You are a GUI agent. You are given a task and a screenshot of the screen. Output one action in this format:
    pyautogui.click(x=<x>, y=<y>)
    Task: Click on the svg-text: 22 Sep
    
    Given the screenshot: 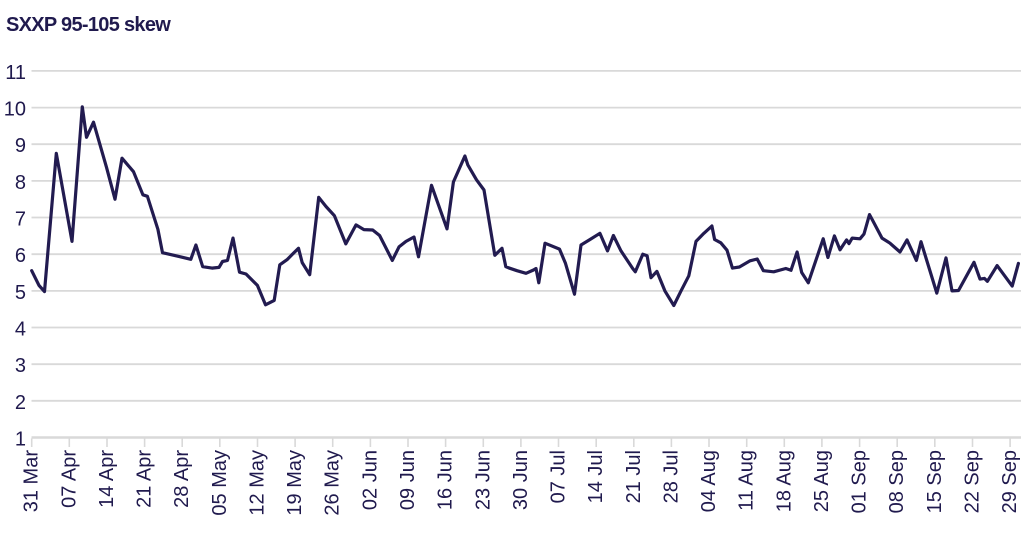 What is the action you would take?
    pyautogui.click(x=973, y=481)
    